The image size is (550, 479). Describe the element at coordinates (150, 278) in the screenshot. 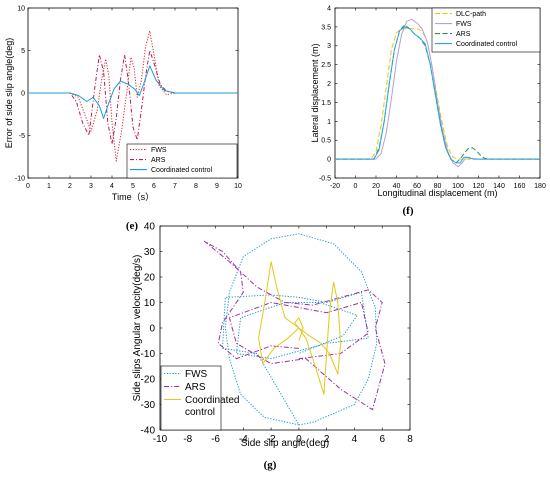

I see `y-tick-label: 20` at that location.